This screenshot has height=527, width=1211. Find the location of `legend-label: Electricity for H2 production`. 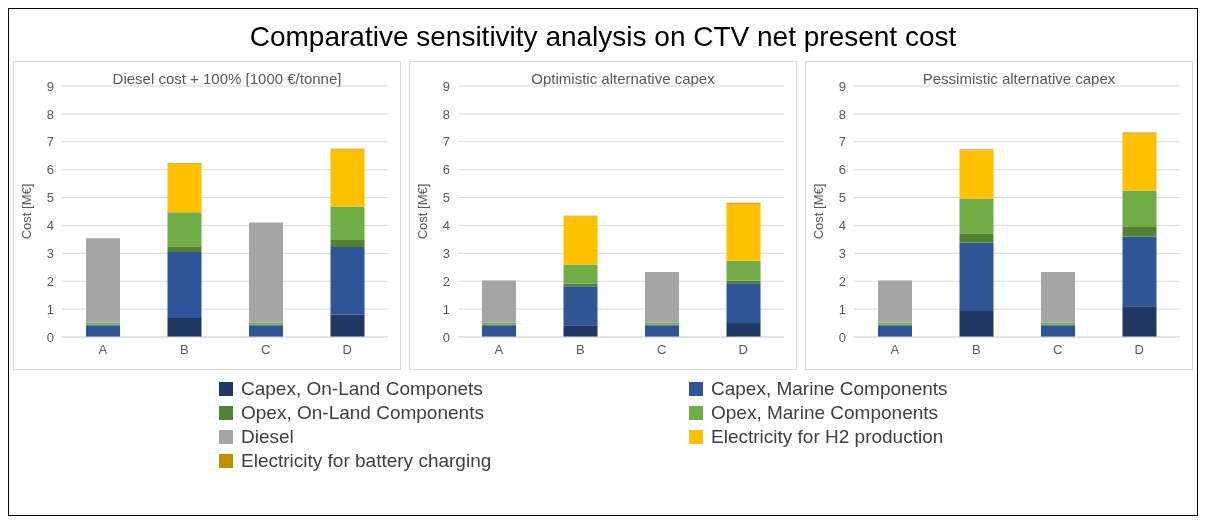

legend-label: Electricity for H2 production is located at coordinates (827, 437).